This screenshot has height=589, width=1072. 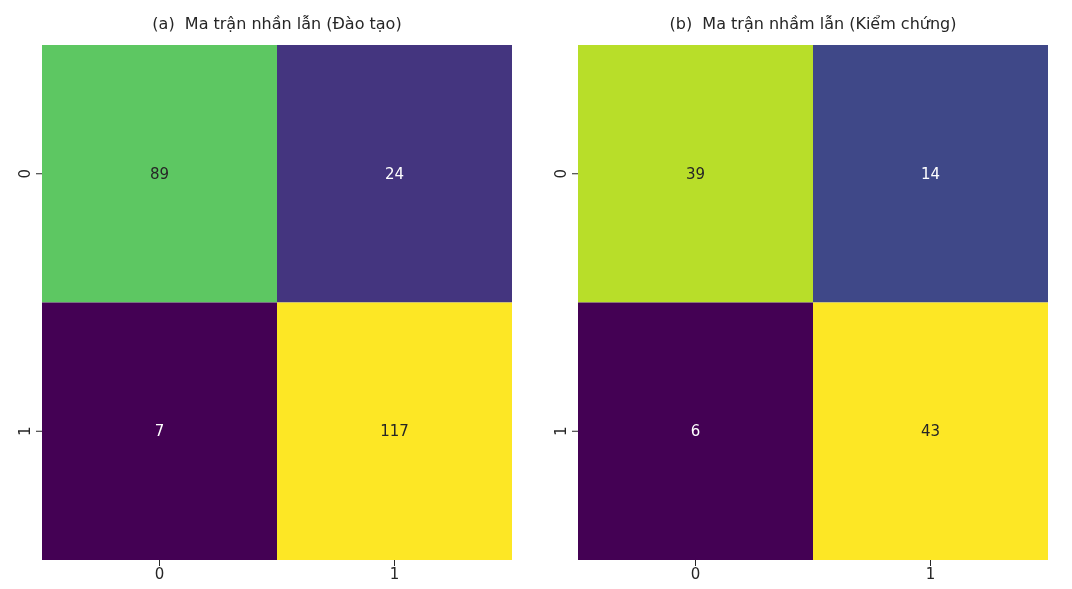 I want to click on data-label: 14, so click(x=930, y=173).